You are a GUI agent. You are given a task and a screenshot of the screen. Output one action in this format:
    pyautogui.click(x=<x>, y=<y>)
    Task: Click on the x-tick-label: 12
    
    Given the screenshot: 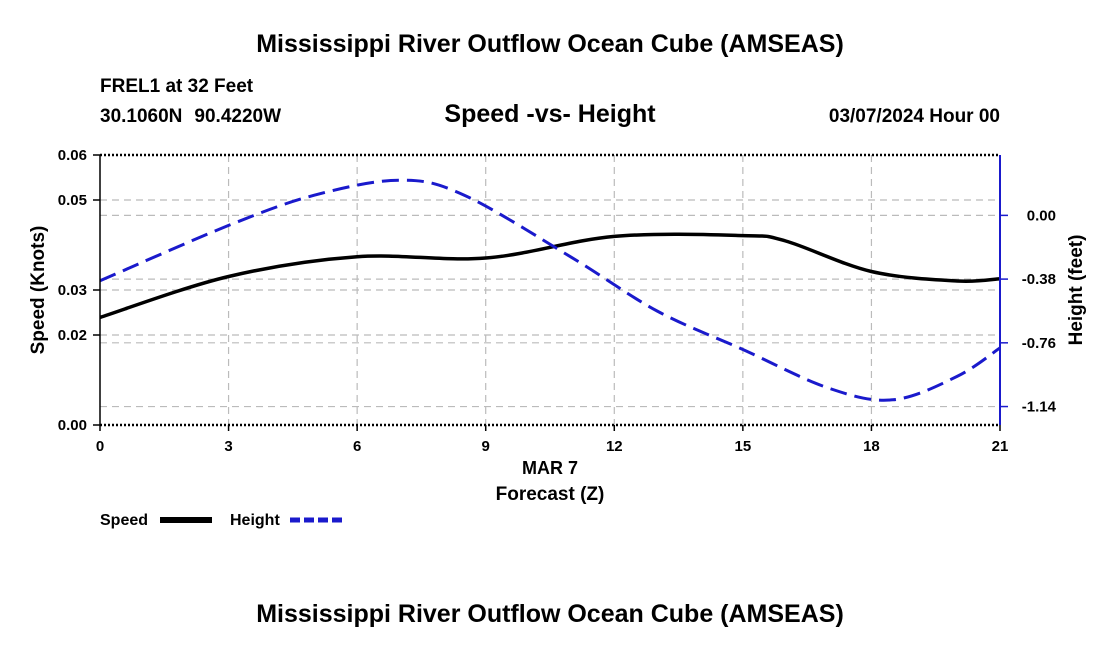 What is the action you would take?
    pyautogui.click(x=614, y=446)
    